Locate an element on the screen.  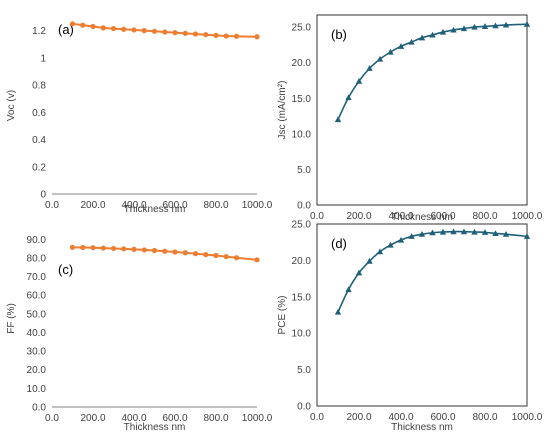
x-tick-label: 800.0 is located at coordinates (484, 417).